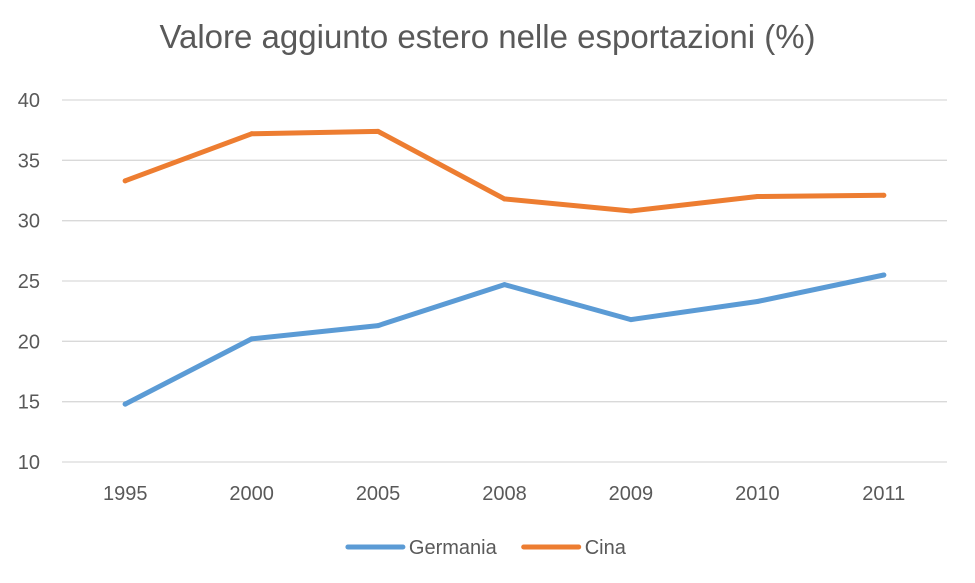  I want to click on x-tick-label: 2009, so click(631, 494).